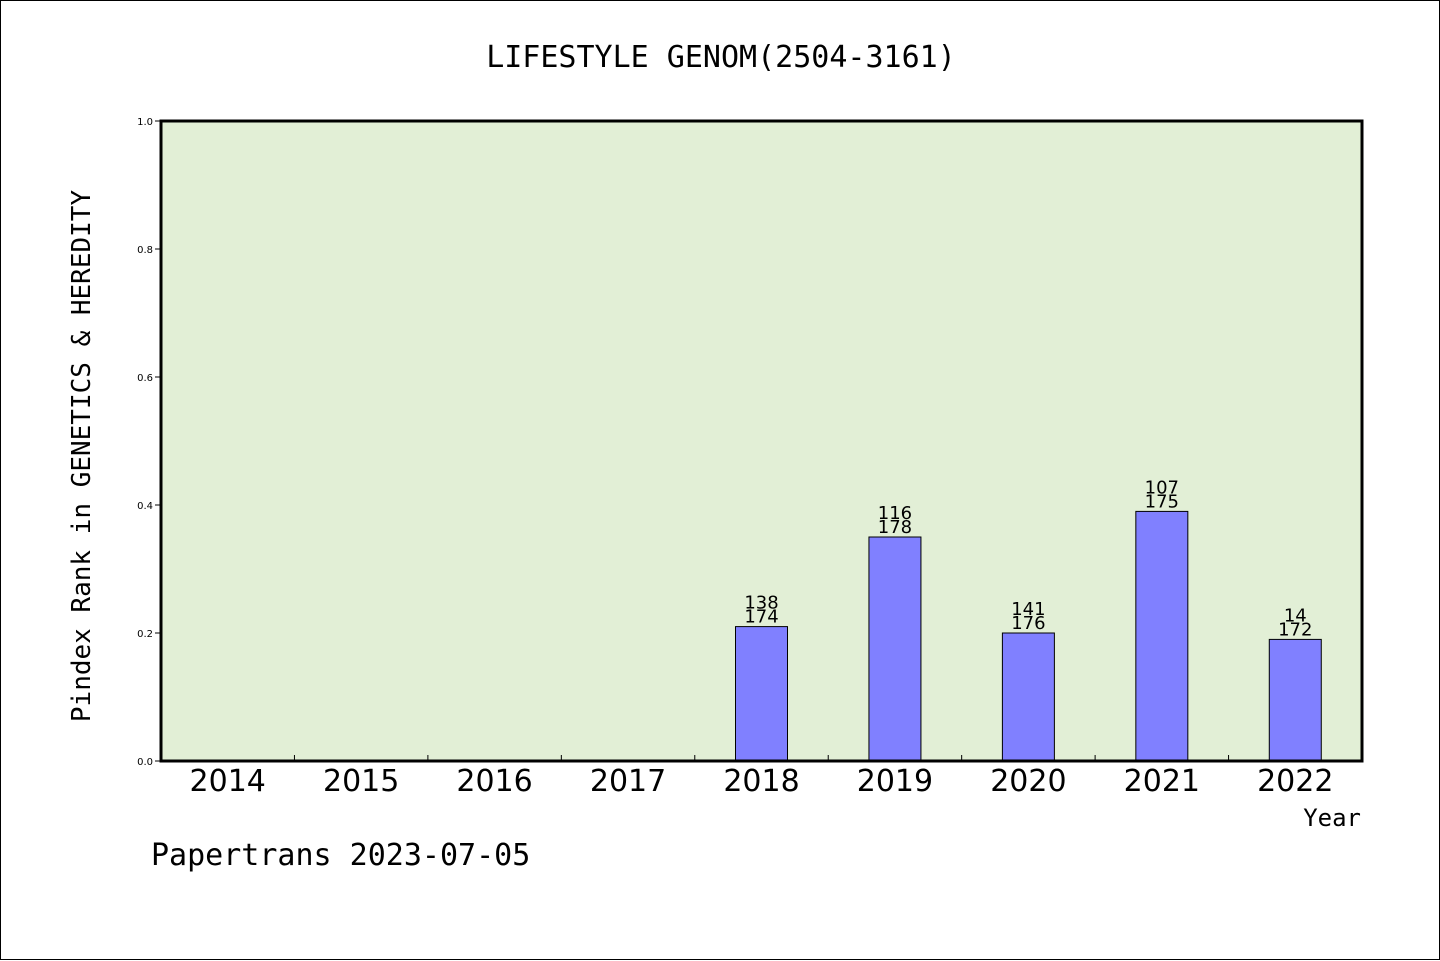  What do you see at coordinates (340, 855) in the screenshot?
I see `footer-credit: Papertrans 2023-07-05` at bounding box center [340, 855].